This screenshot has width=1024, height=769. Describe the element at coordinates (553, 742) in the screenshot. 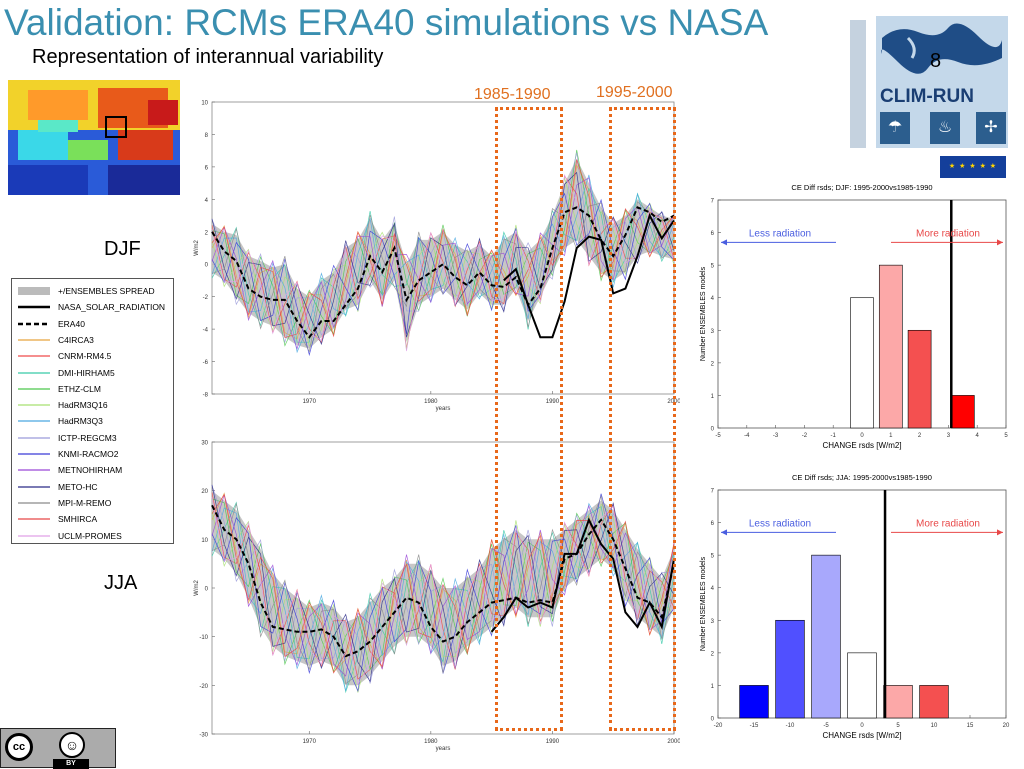

I see `x-tick-label: 1990` at that location.